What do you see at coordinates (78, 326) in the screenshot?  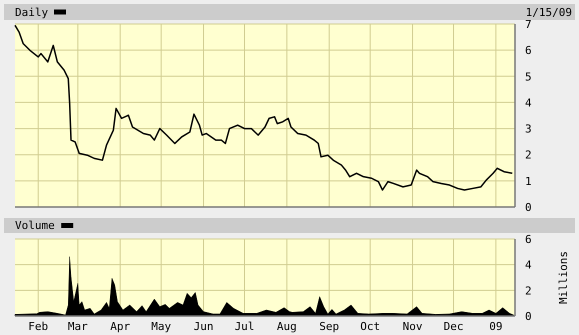 I see `x-tick-label: Mar` at bounding box center [78, 326].